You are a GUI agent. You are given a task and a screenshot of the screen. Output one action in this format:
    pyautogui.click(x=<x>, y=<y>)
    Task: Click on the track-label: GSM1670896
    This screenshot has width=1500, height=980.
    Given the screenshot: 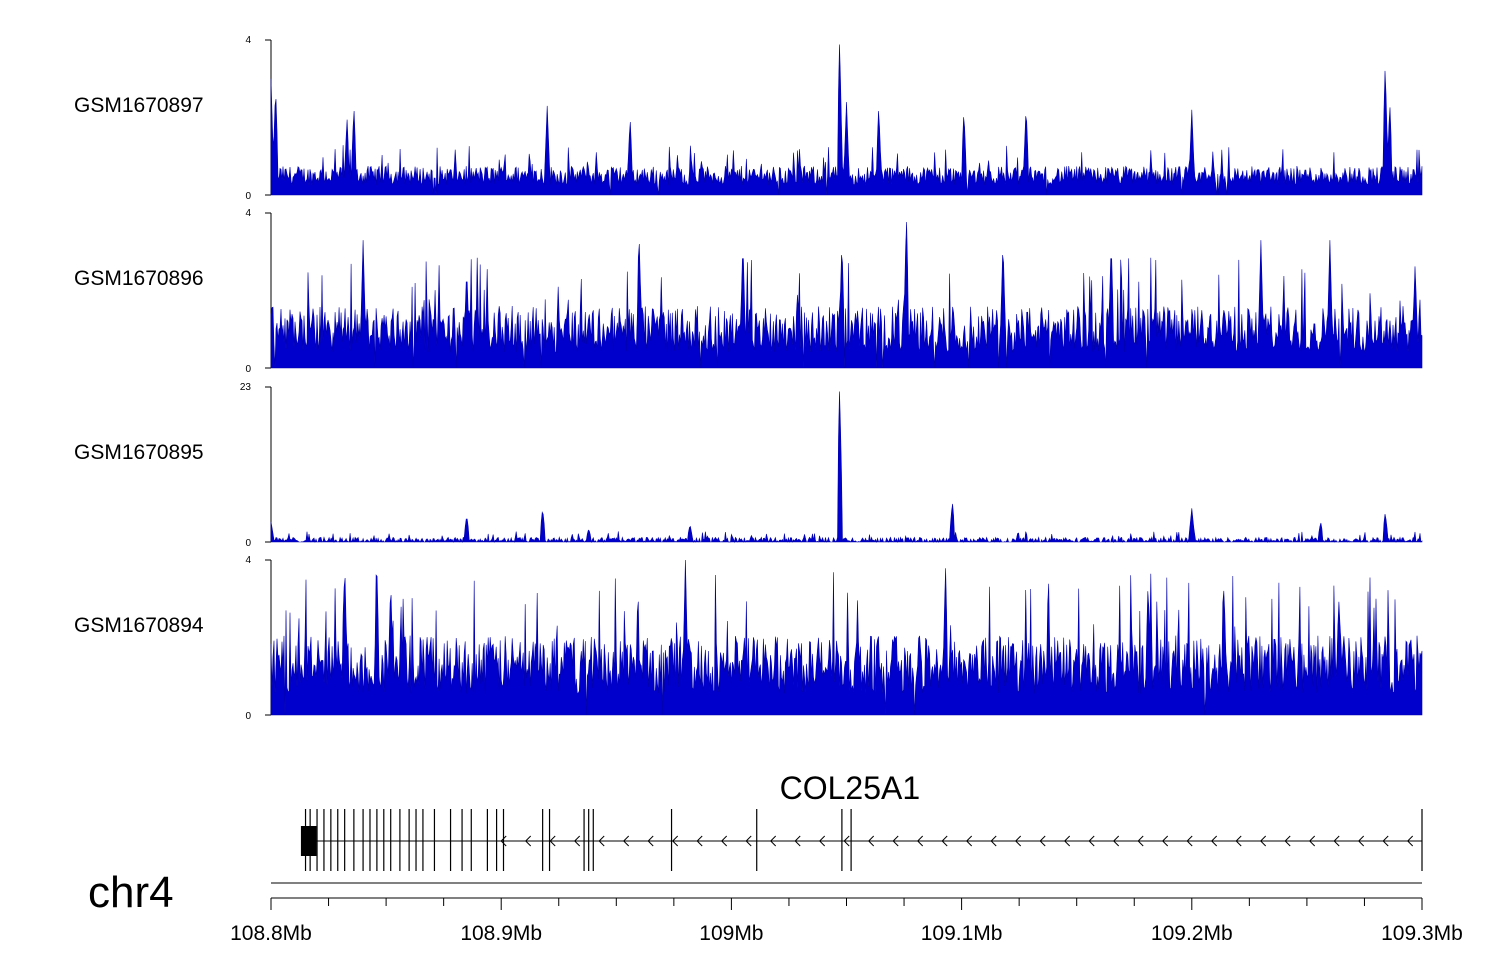 What is the action you would take?
    pyautogui.click(x=139, y=278)
    